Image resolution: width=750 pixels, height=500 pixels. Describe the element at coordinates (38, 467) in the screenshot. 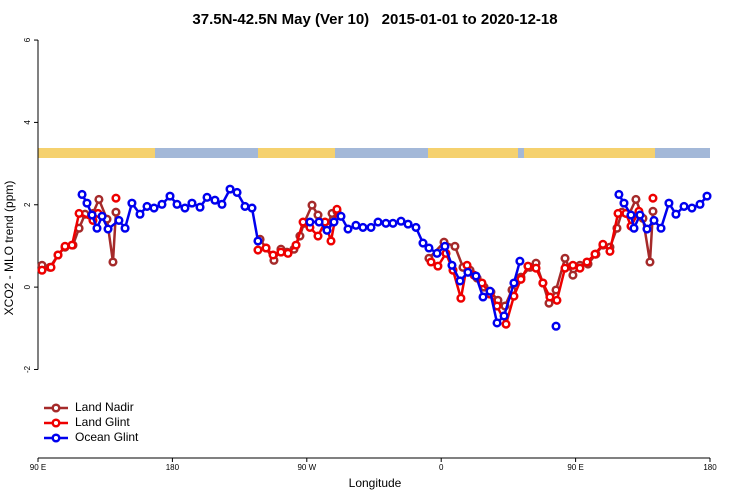

I see `x-tick-label: 90 E` at that location.